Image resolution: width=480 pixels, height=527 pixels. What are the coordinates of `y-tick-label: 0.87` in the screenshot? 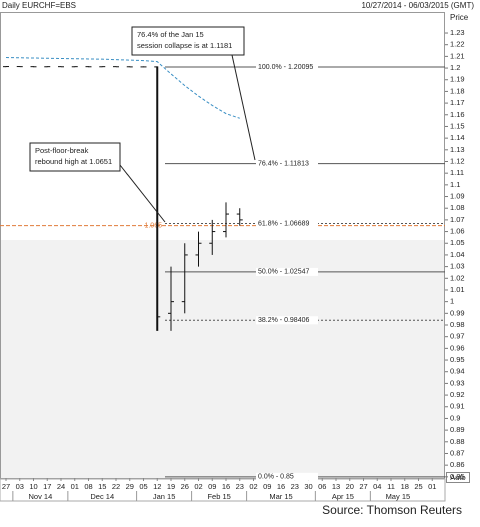 It's located at (457, 452).